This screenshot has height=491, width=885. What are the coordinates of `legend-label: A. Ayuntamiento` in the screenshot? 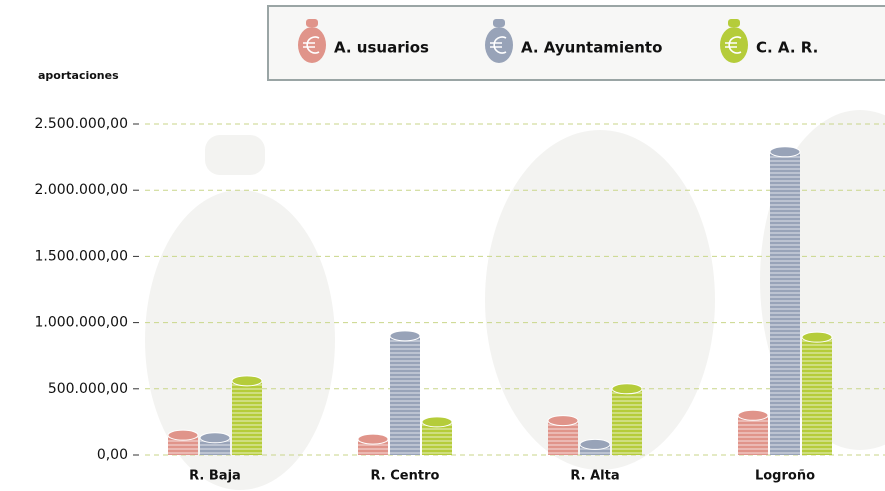 It's located at (591, 48).